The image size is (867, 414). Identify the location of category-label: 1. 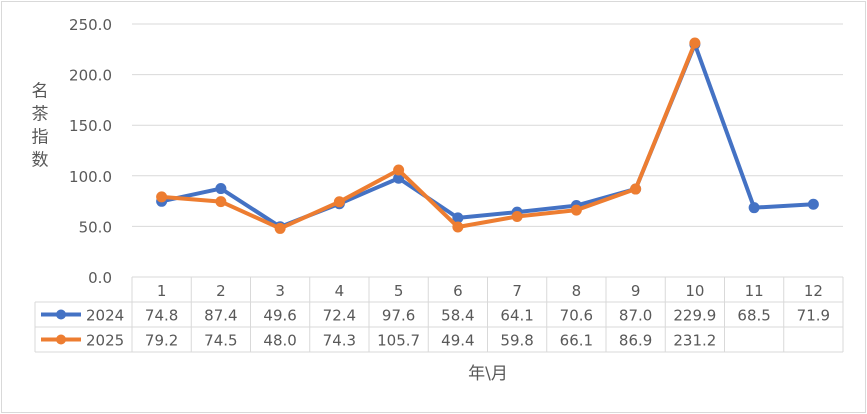
(162, 291).